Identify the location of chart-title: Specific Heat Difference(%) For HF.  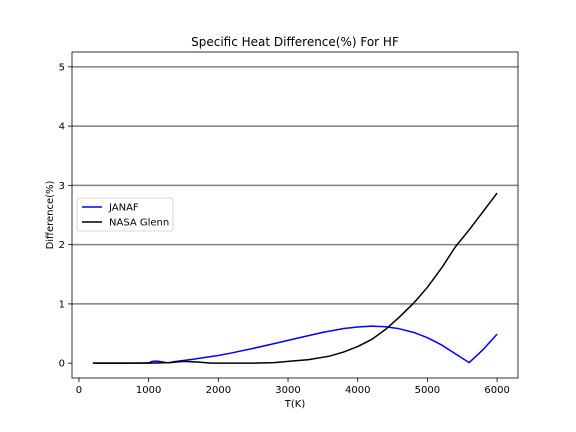
(295, 42).